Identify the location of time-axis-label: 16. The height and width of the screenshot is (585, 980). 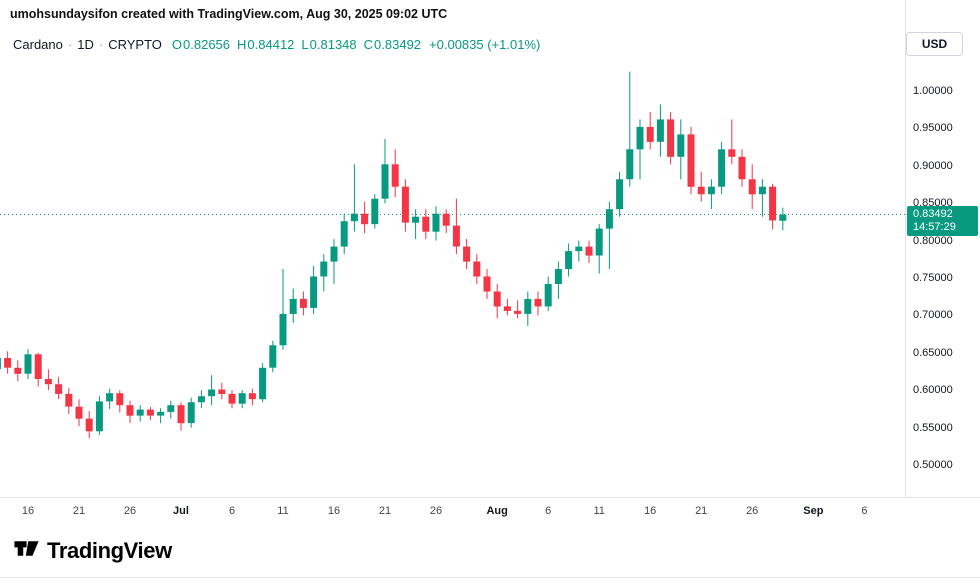
(650, 511).